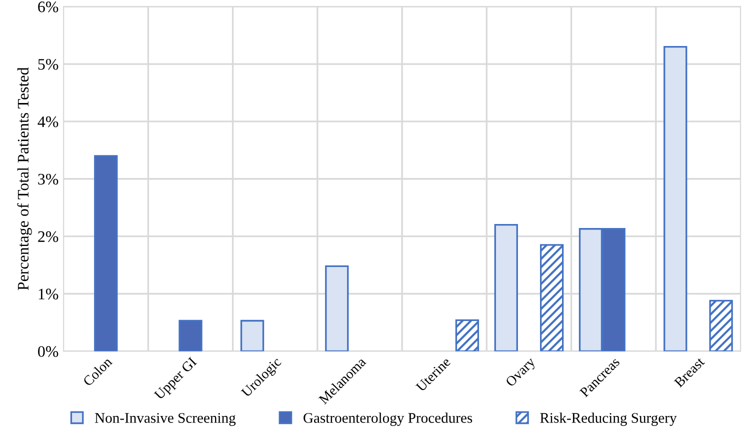 The height and width of the screenshot is (439, 748). What do you see at coordinates (48, 236) in the screenshot?
I see `y-tick-label: 2%` at bounding box center [48, 236].